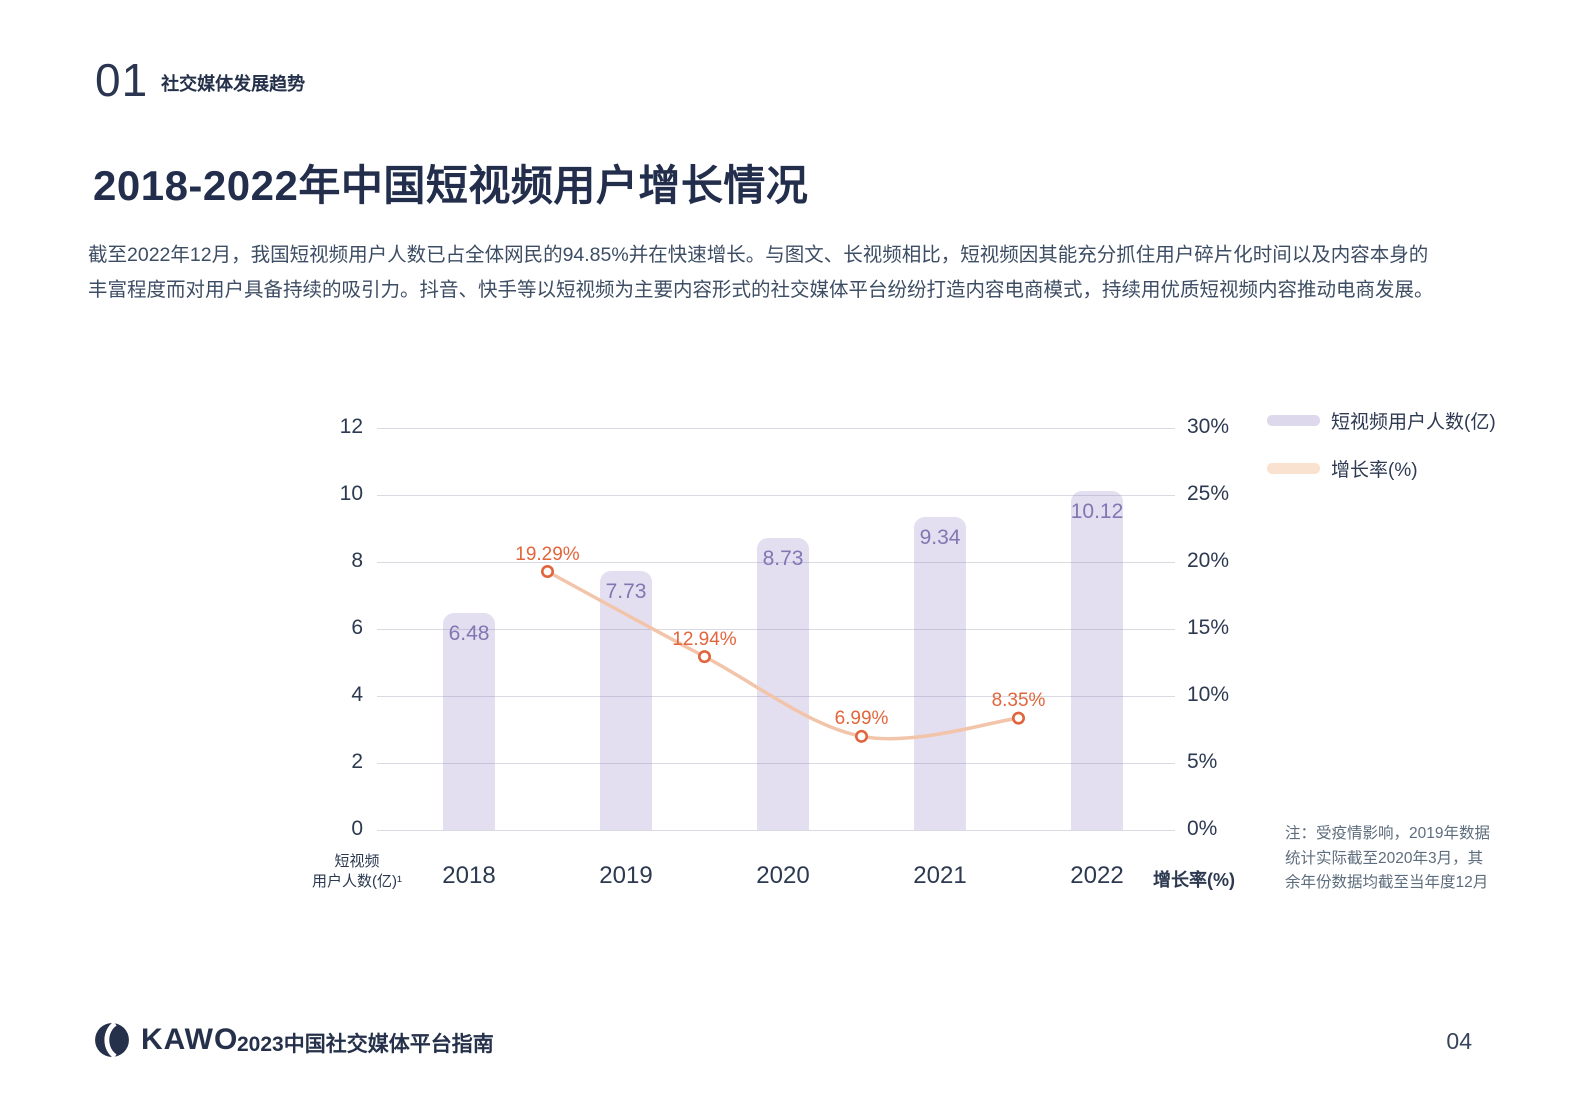 This screenshot has width=1570, height=1113. Describe the element at coordinates (357, 560) in the screenshot. I see `y-axis-tick-left: 8` at that location.